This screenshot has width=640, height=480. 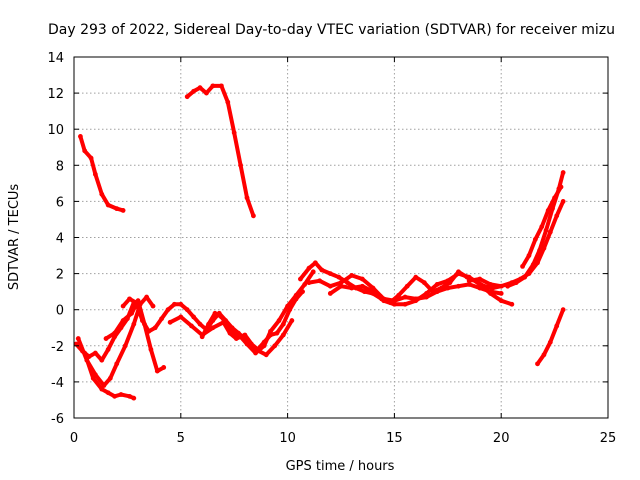 What do you see at coordinates (181, 438) in the screenshot?
I see `x-tick-label: 5` at bounding box center [181, 438].